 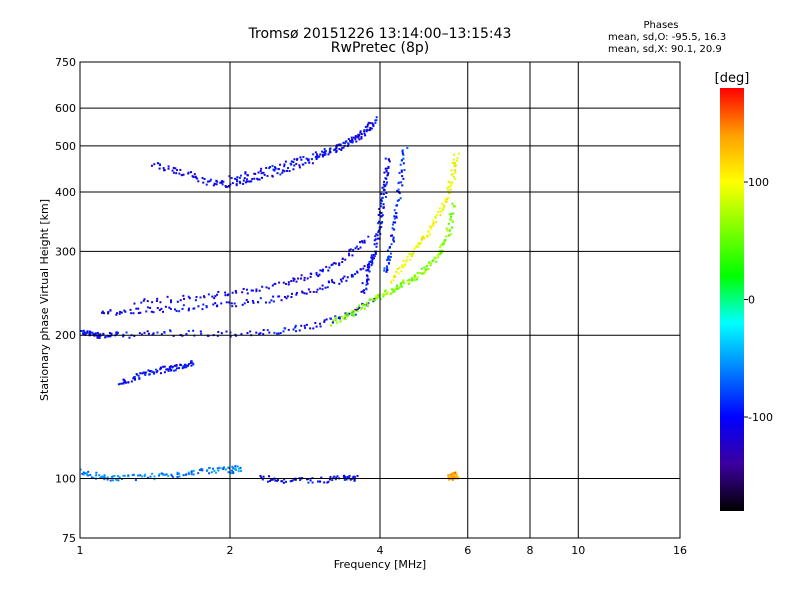 I want to click on y-tick-label: 75, so click(x=69, y=538).